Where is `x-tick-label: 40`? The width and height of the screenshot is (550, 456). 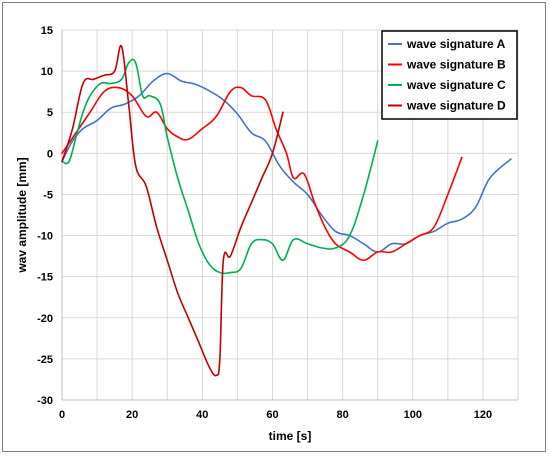
x-tick-label: 40 is located at coordinates (202, 415).